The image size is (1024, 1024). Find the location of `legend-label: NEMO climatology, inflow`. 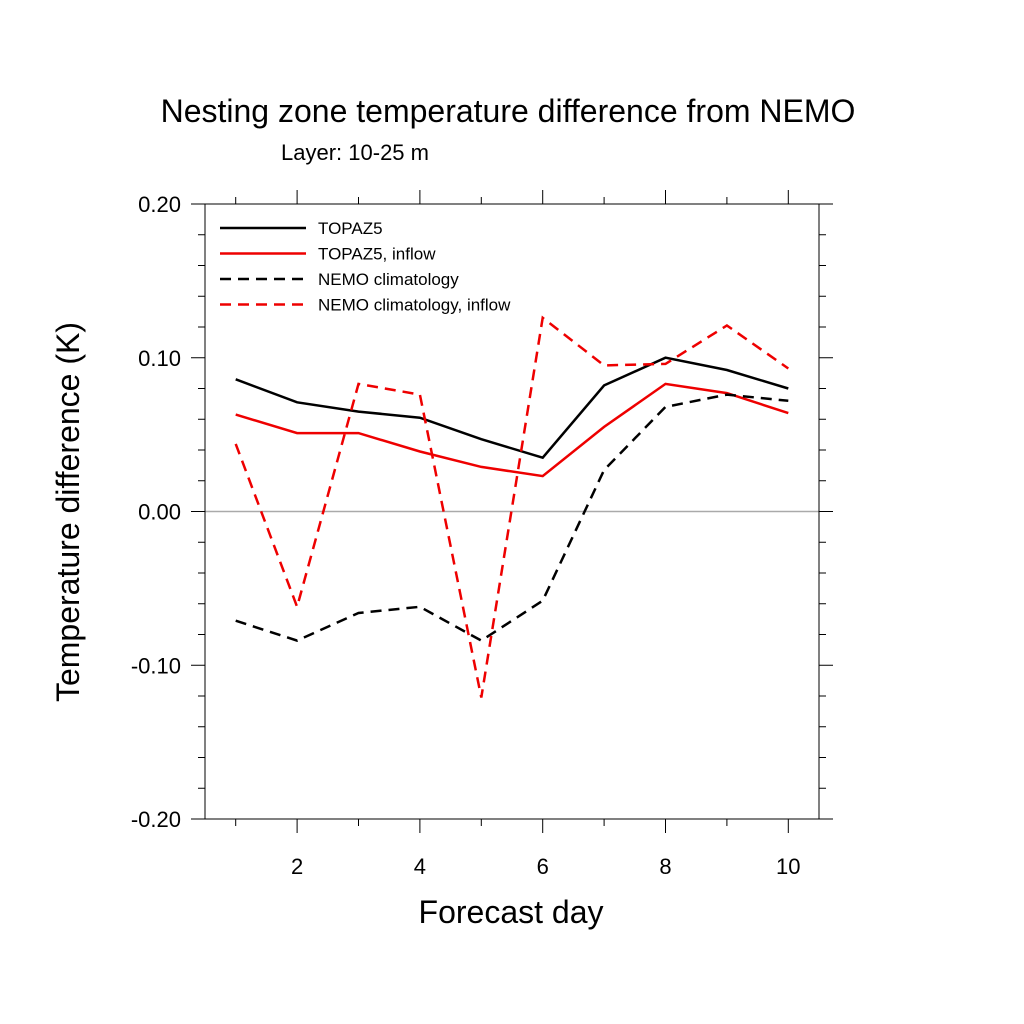

legend-label: NEMO climatology, inflow is located at coordinates (414, 305).